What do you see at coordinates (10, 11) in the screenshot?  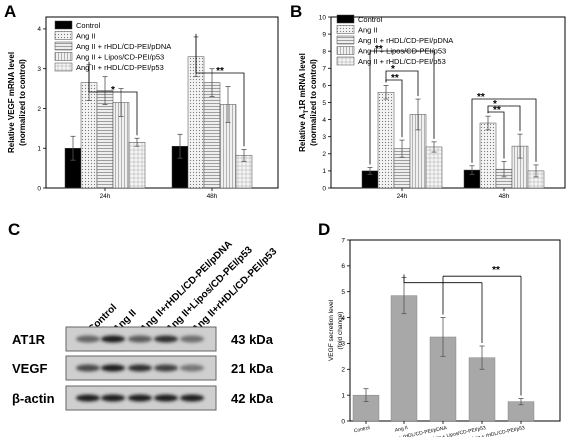 I see `panel-label-a: A` at bounding box center [10, 11].